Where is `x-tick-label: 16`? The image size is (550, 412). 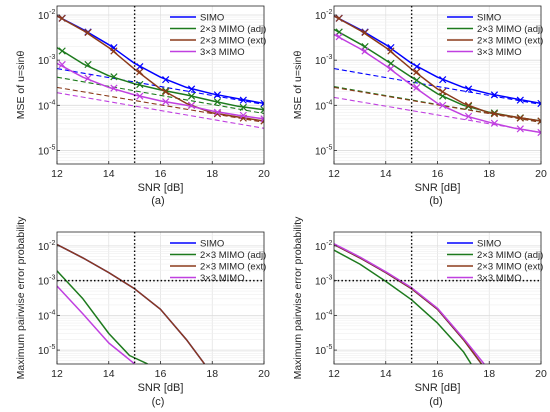 x-tick-label: 16 is located at coordinates (161, 174).